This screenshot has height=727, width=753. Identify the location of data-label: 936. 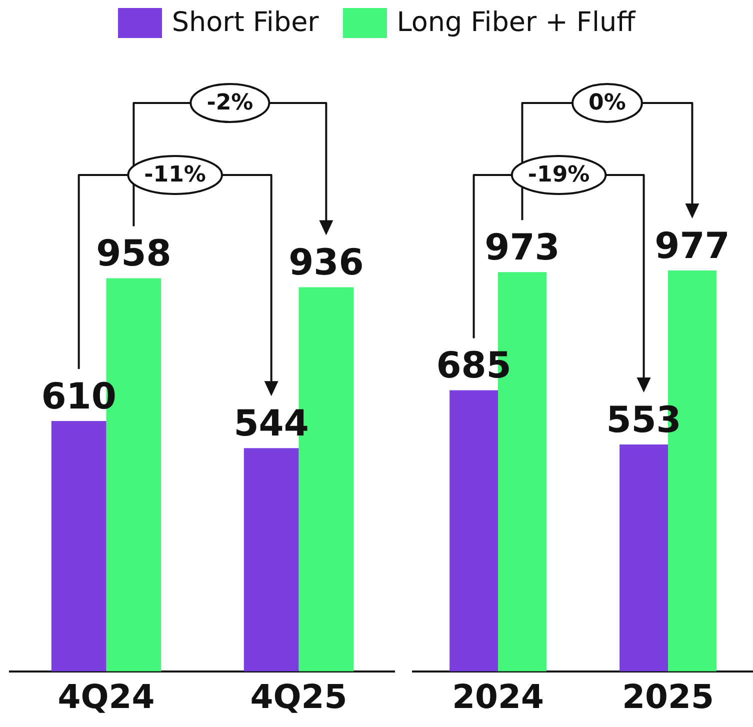
(326, 263).